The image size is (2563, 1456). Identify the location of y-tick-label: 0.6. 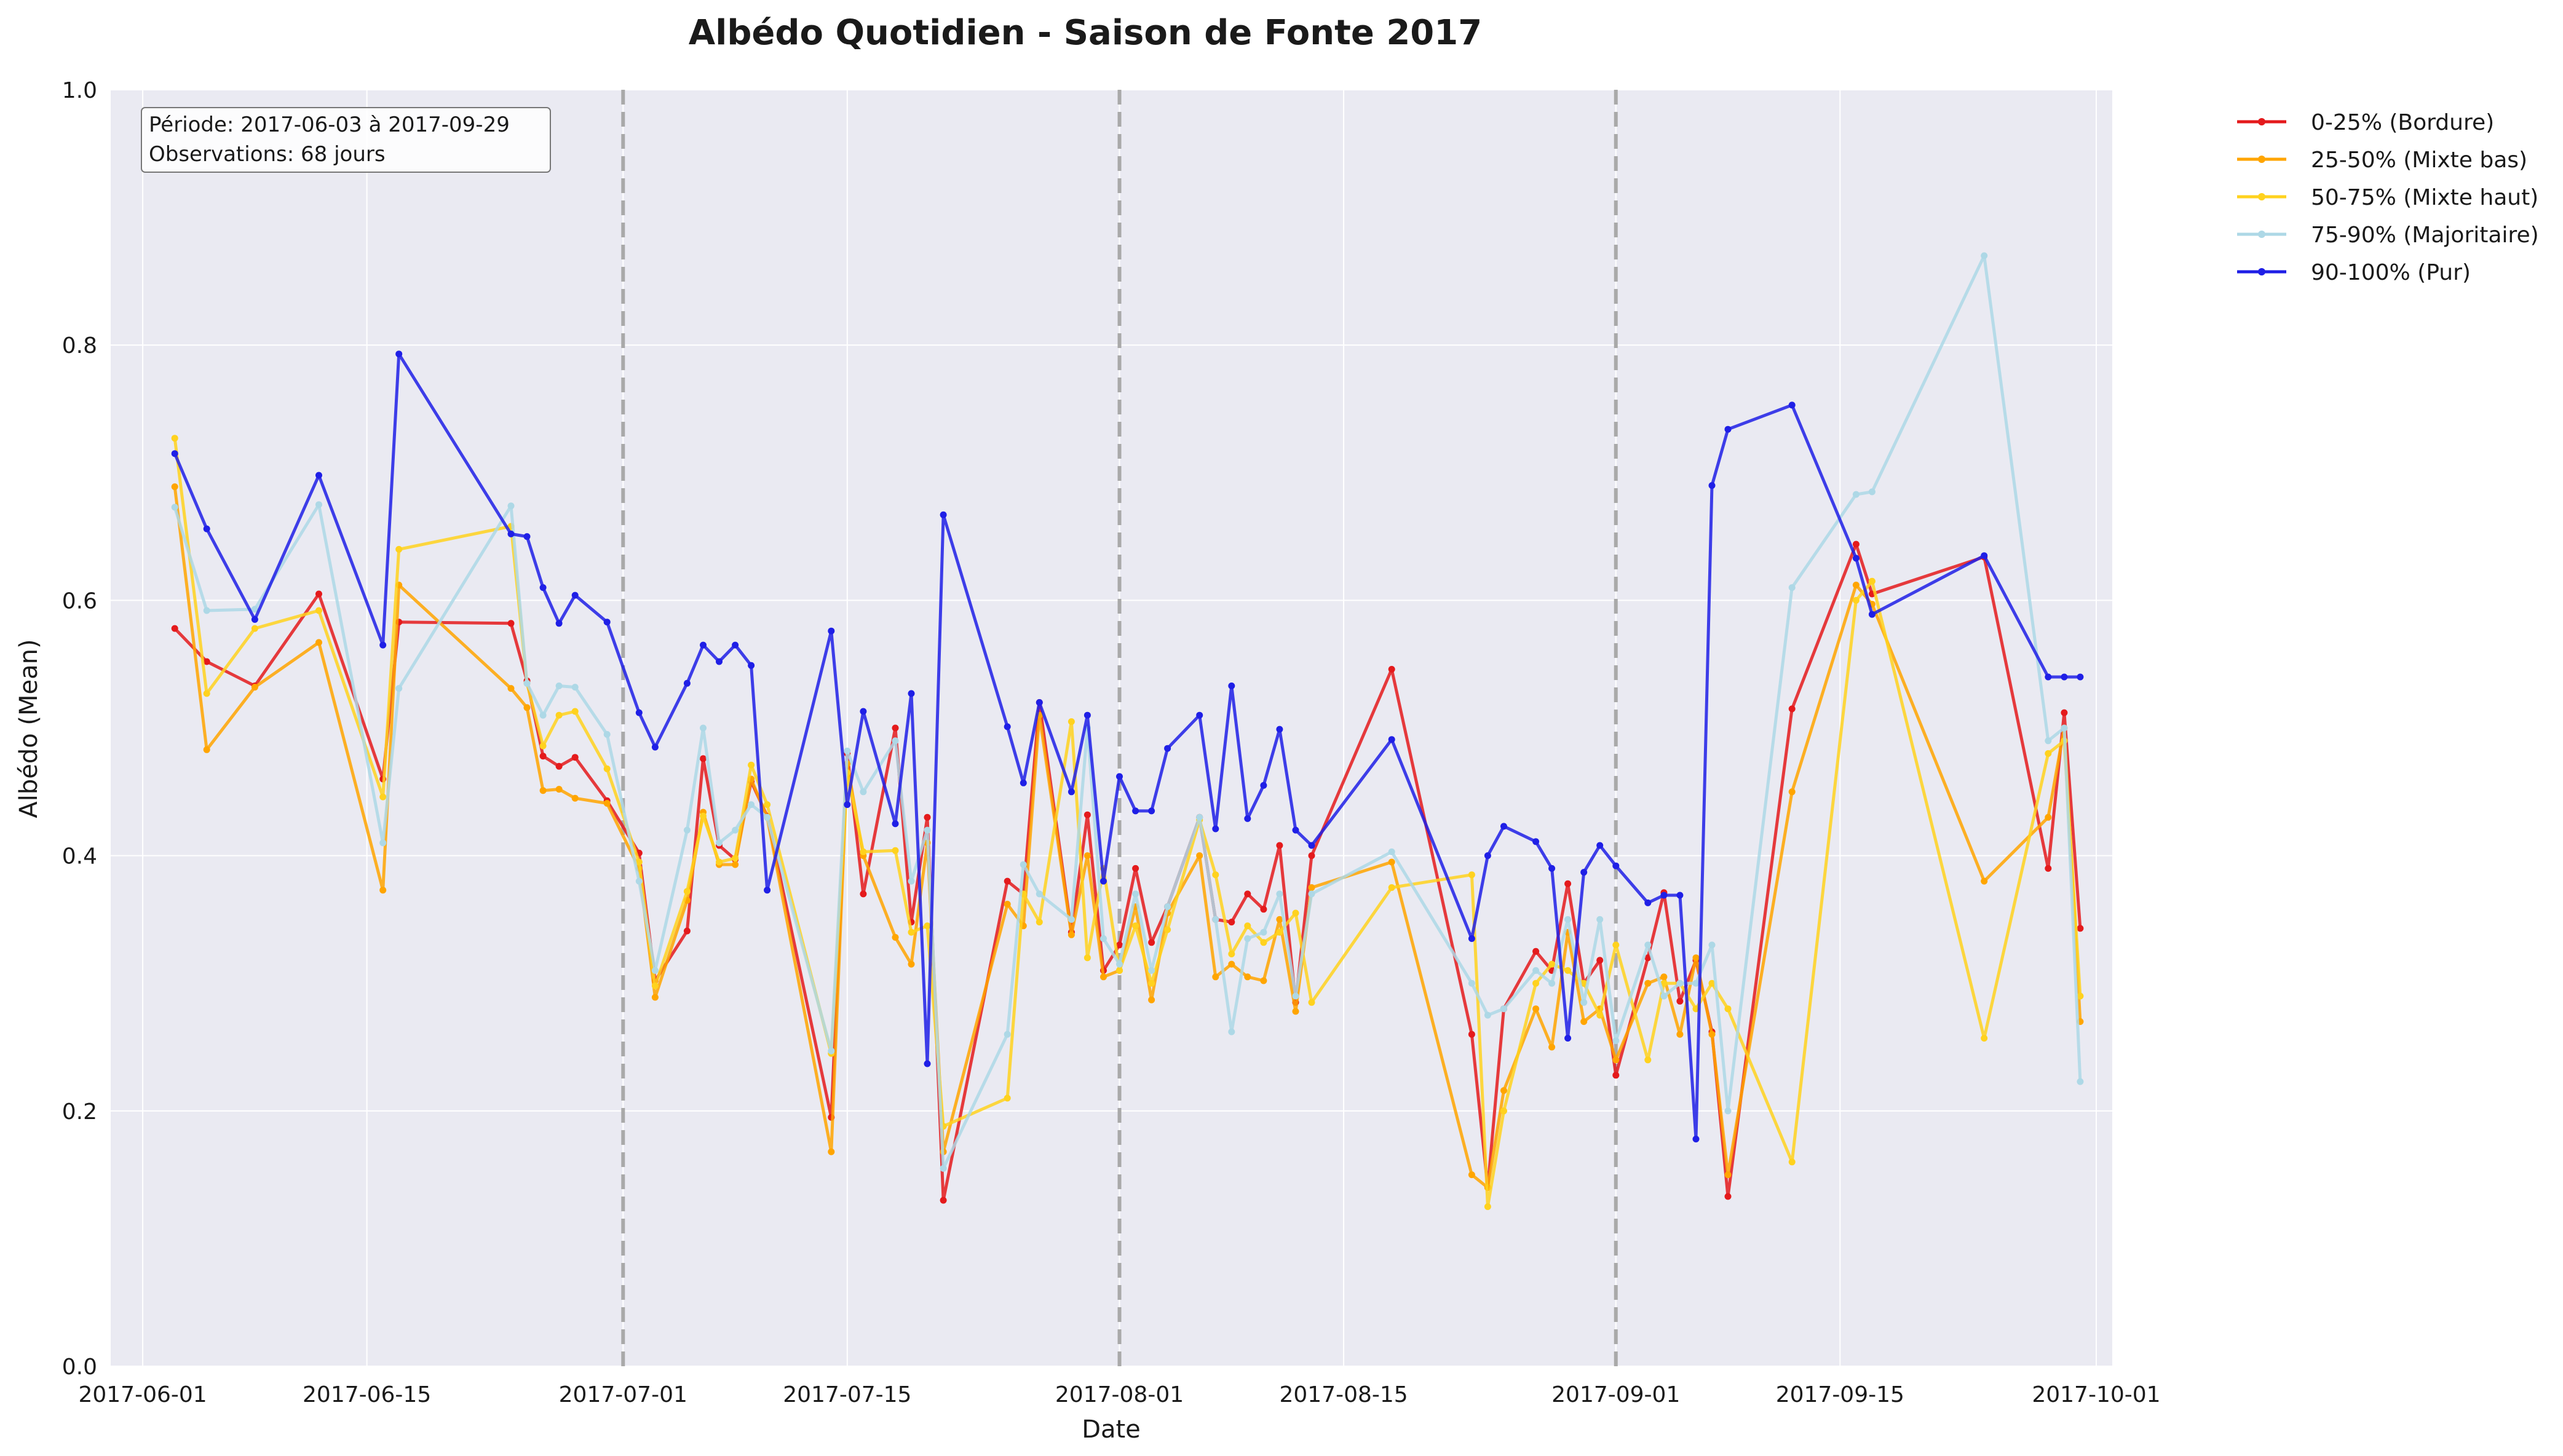
(79, 601).